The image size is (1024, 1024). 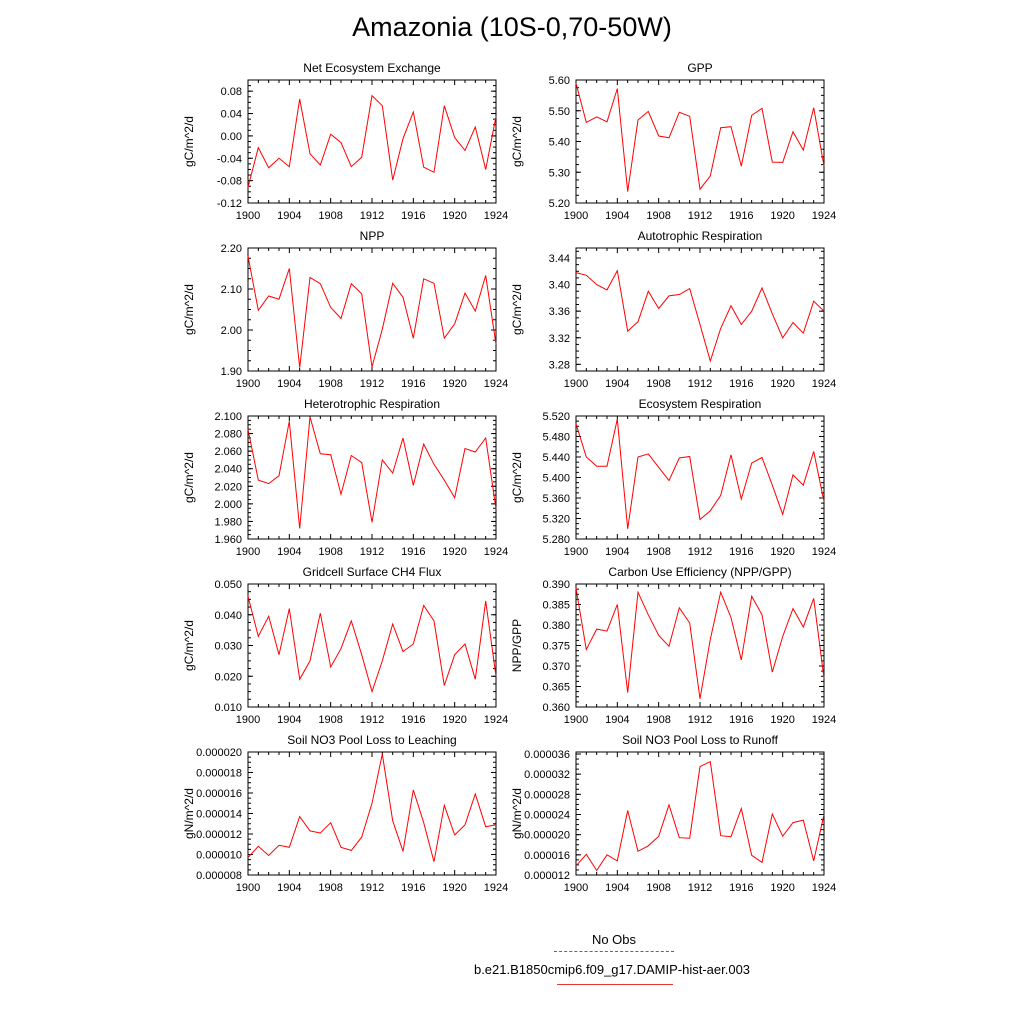 What do you see at coordinates (615, 984) in the screenshot?
I see `legend-line-model` at bounding box center [615, 984].